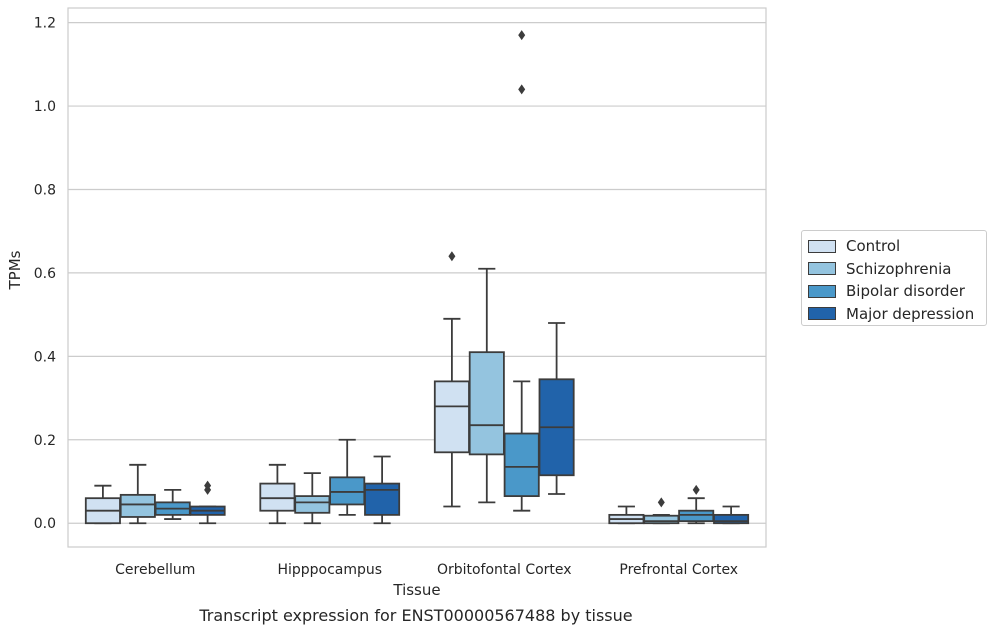 The image size is (997, 634). What do you see at coordinates (45, 107) in the screenshot?
I see `y-tick-label: 1.0` at bounding box center [45, 107].